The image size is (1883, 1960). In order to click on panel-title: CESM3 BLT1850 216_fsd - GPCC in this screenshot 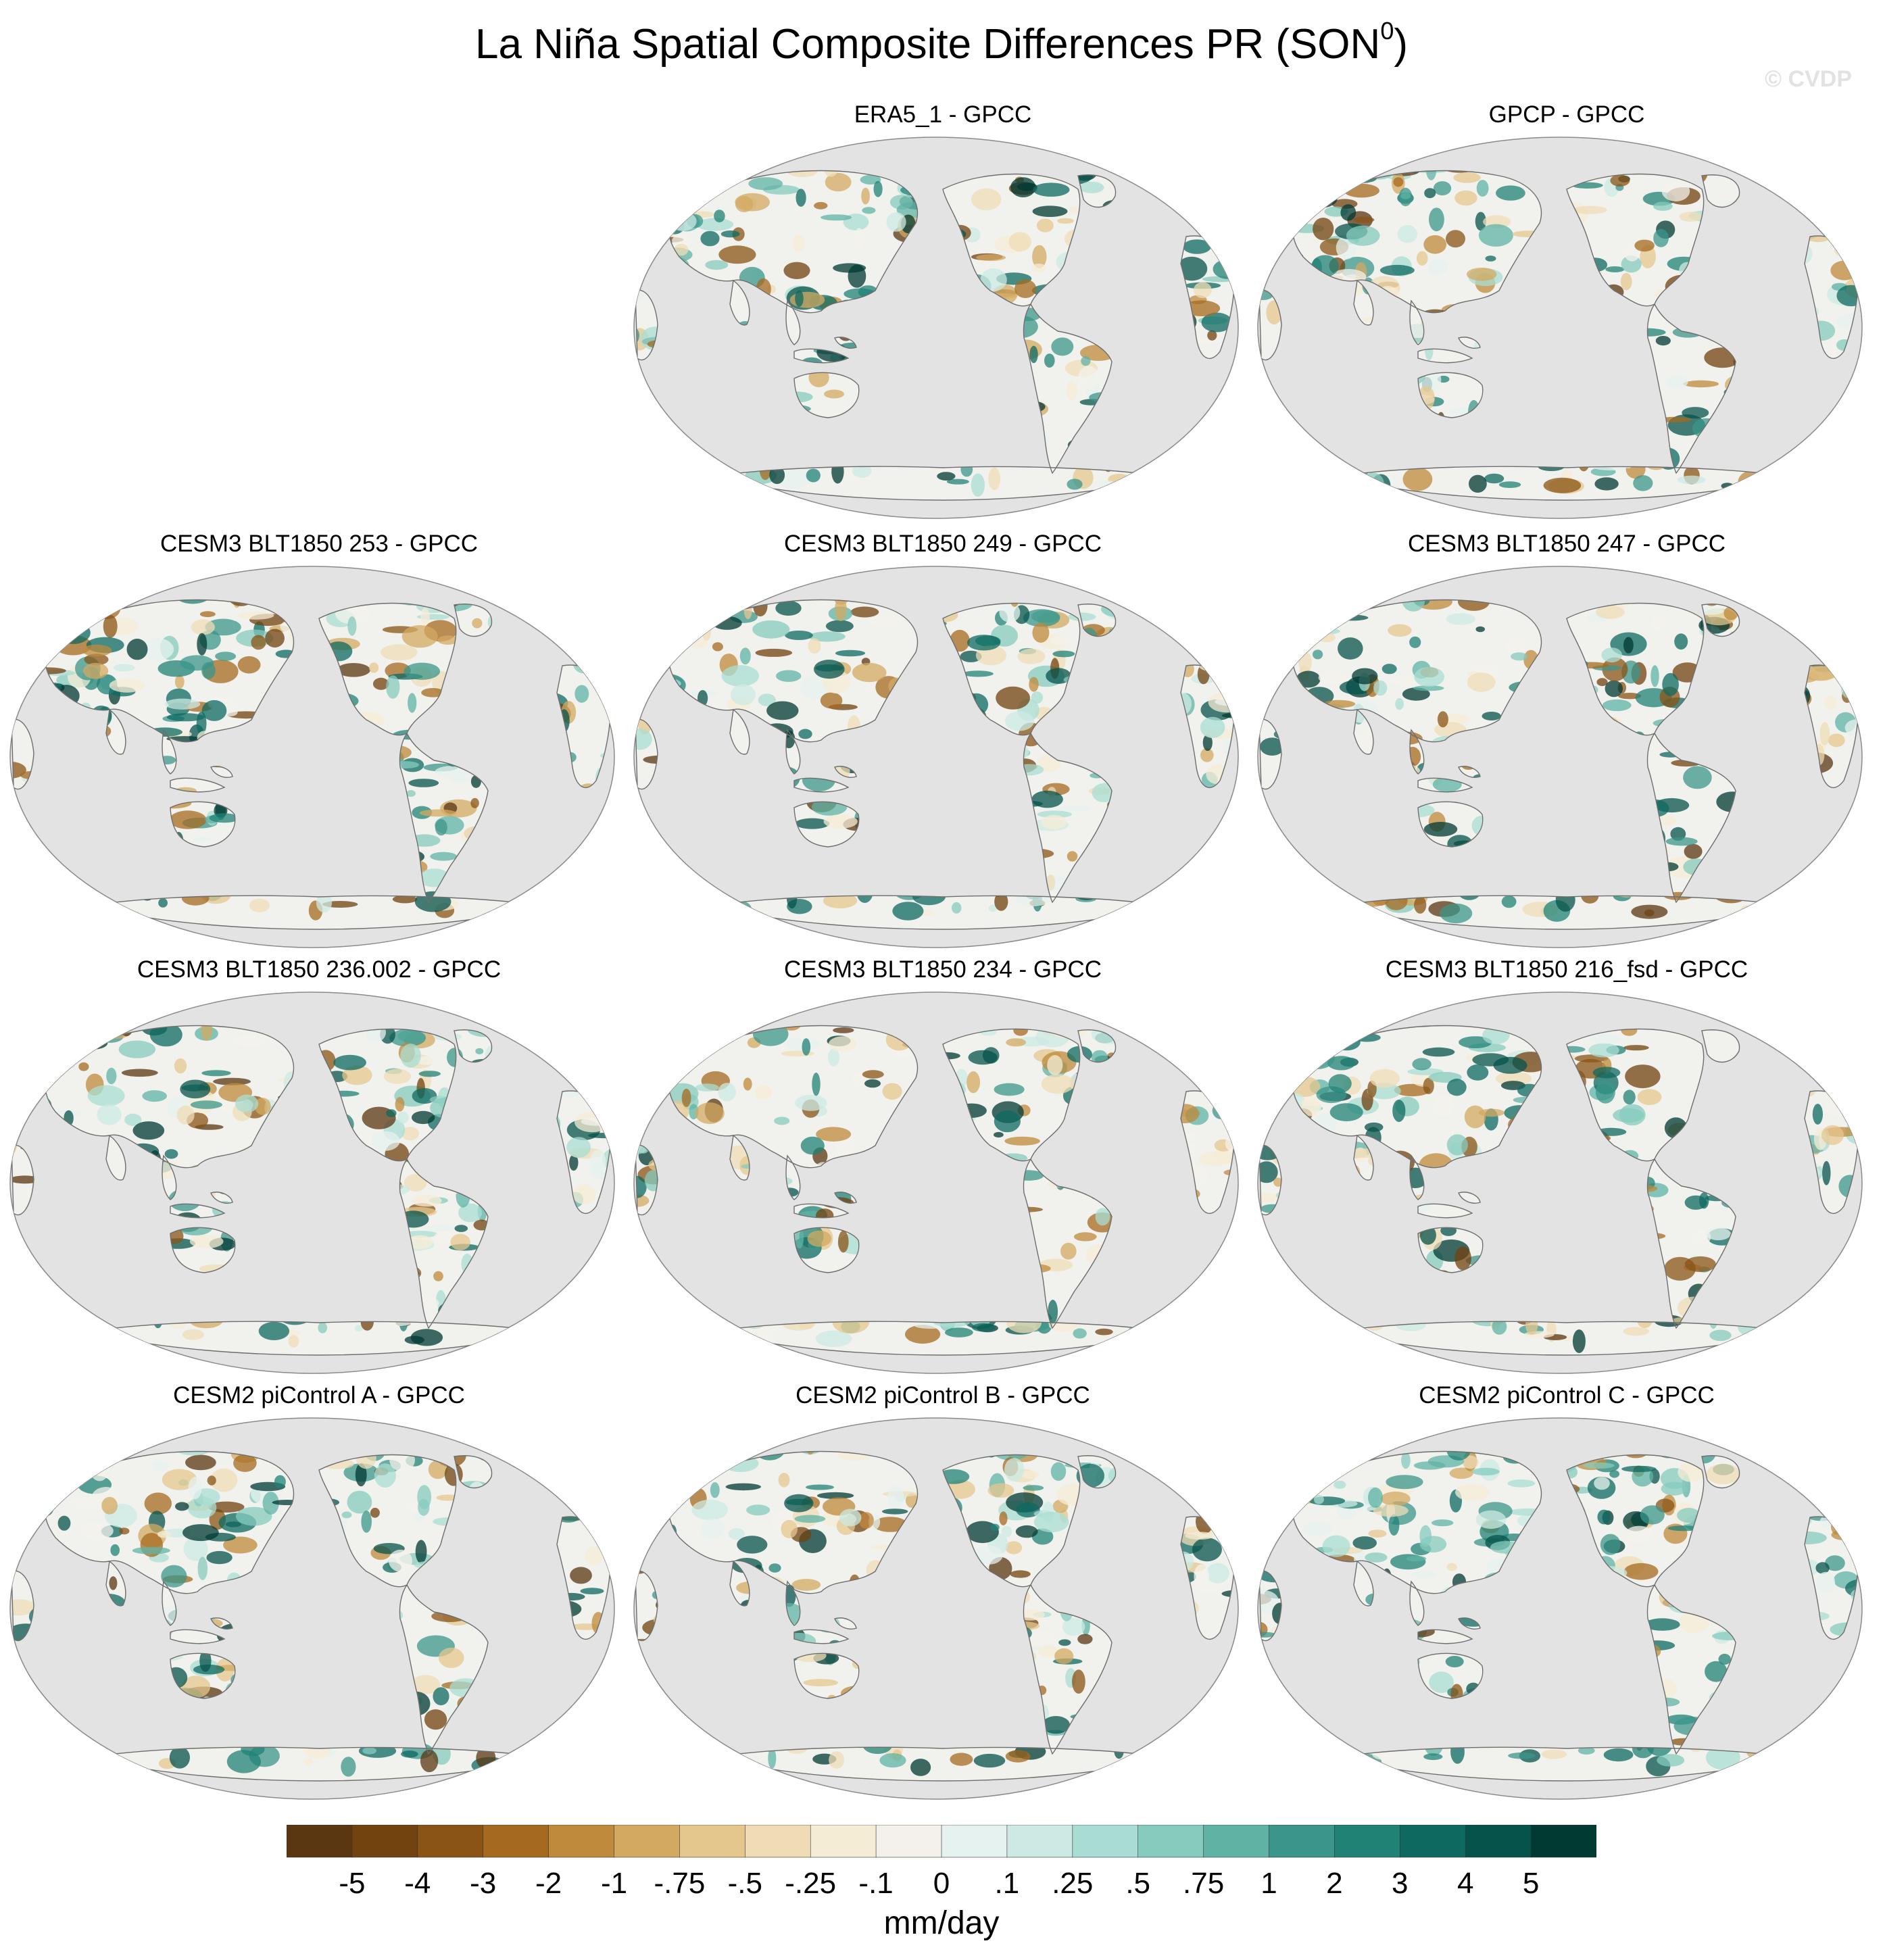, I will do `click(1566, 970)`.